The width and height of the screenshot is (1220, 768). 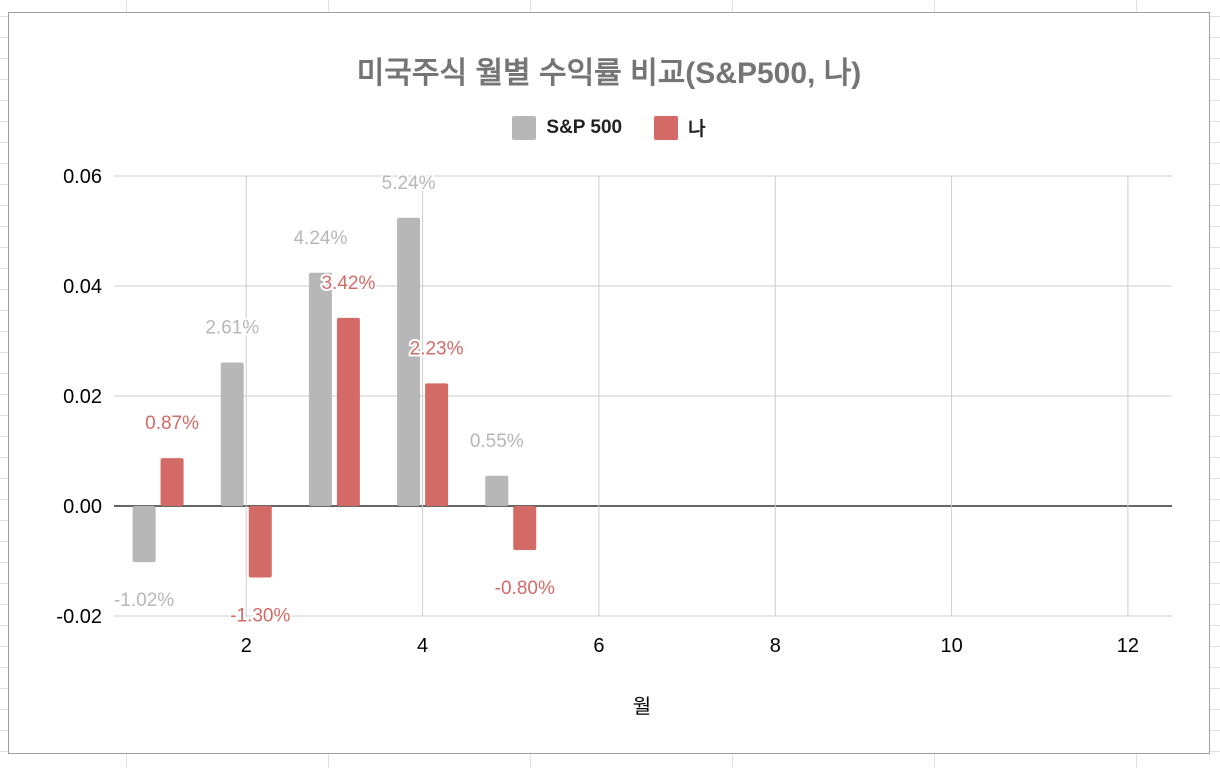 I want to click on data-label: -0.80%, so click(x=525, y=588).